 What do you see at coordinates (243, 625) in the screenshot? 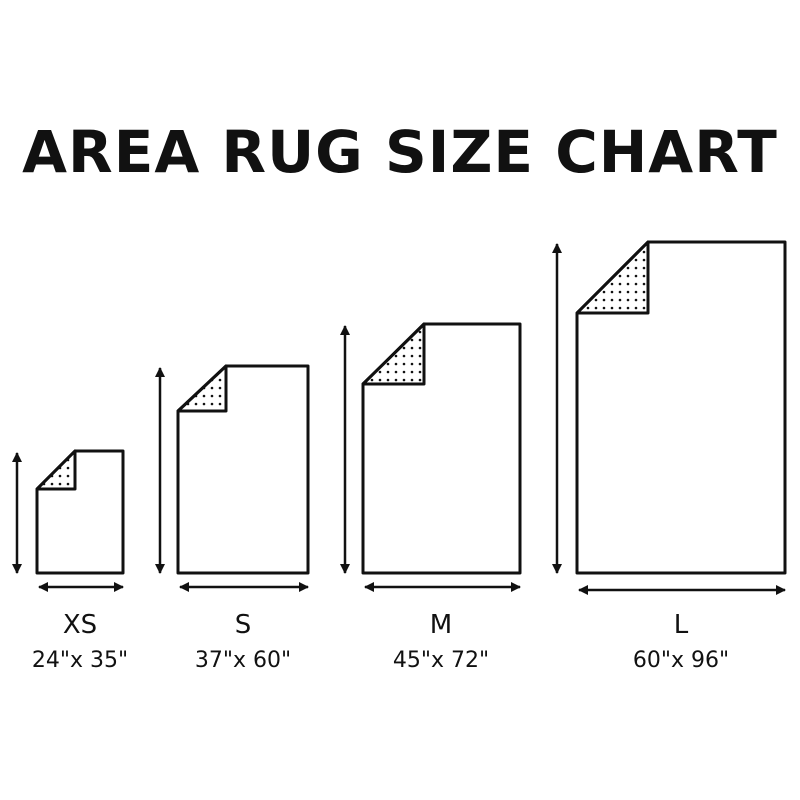
I see `size-label-s: S` at bounding box center [243, 625].